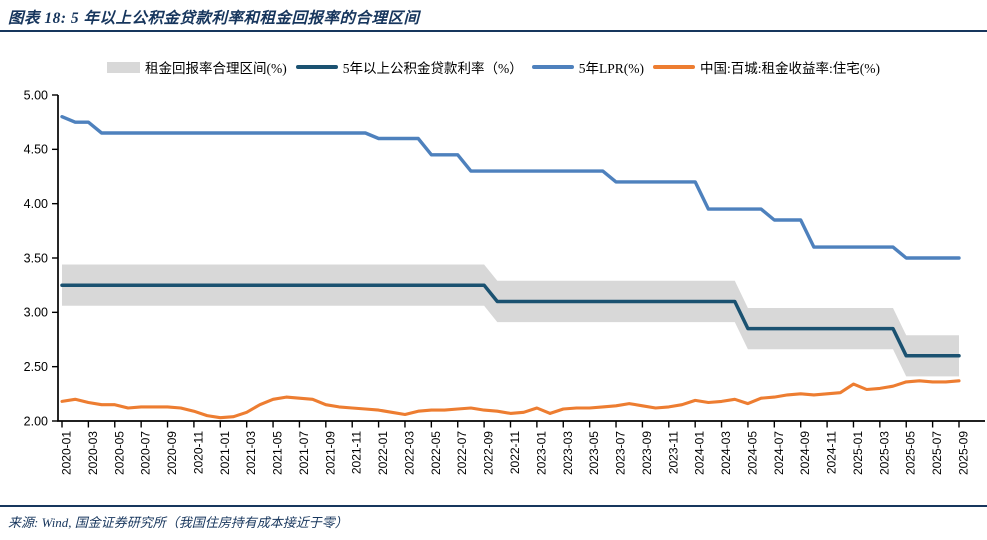 The image size is (987, 540). What do you see at coordinates (911, 453) in the screenshot?
I see `x-tick-label: 2025-05` at bounding box center [911, 453].